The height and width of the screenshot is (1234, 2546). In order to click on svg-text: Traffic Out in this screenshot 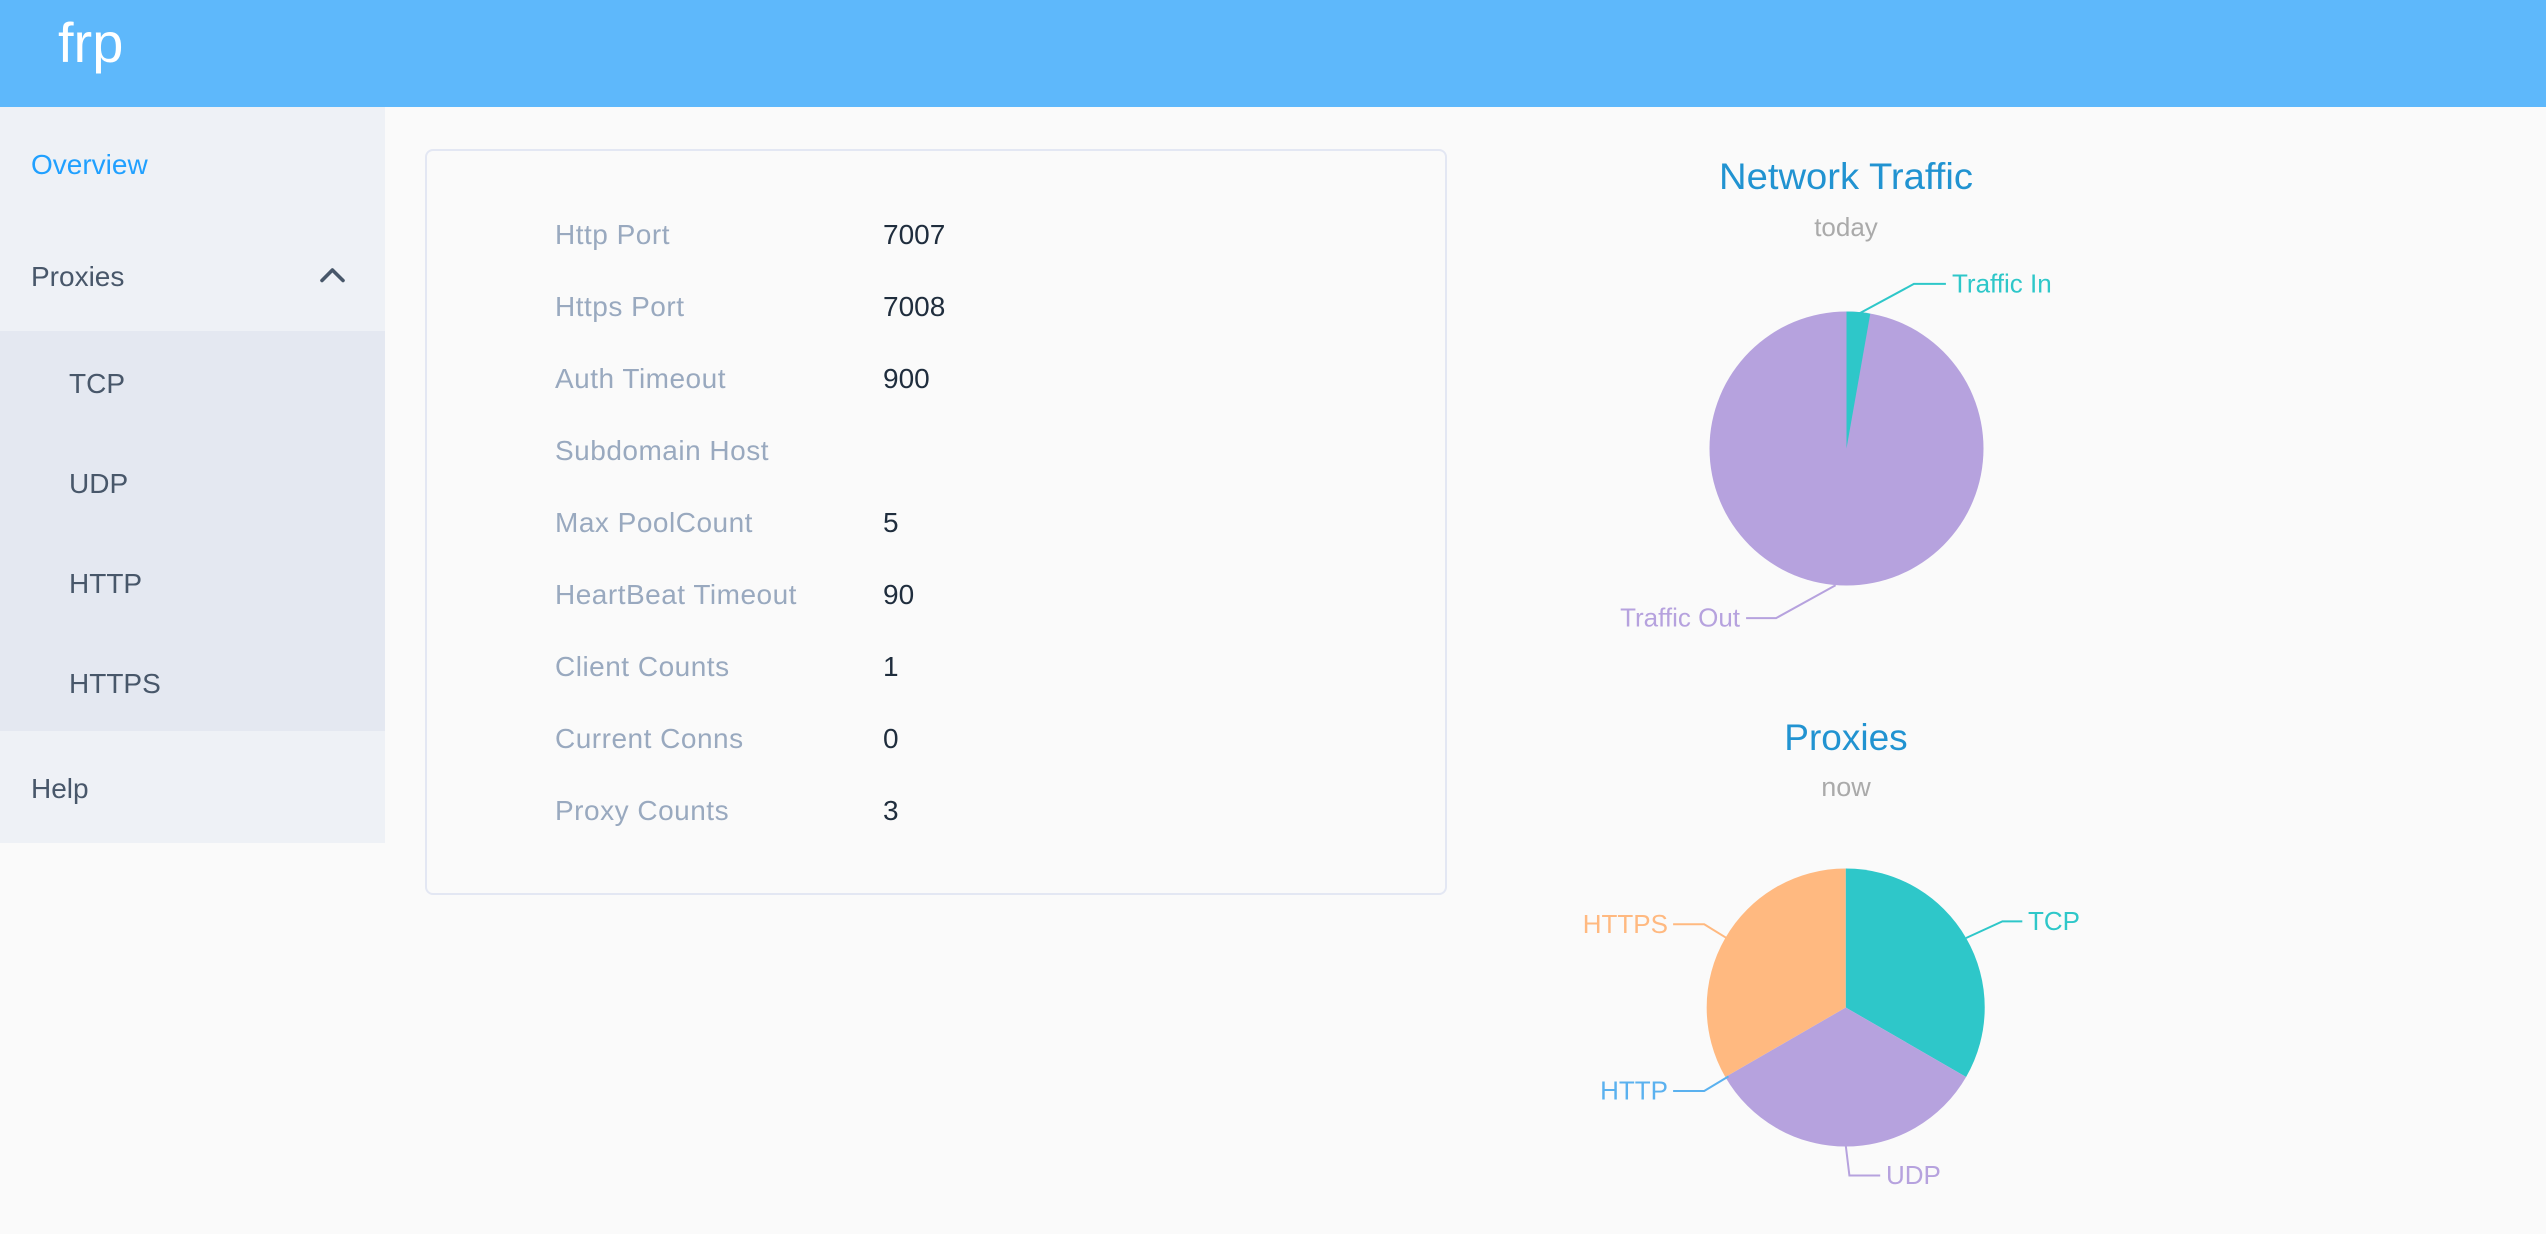, I will do `click(1680, 618)`.